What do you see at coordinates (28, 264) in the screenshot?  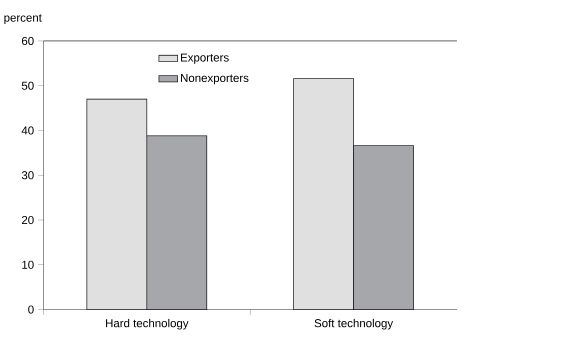 I see `y-tick-label: 10` at bounding box center [28, 264].